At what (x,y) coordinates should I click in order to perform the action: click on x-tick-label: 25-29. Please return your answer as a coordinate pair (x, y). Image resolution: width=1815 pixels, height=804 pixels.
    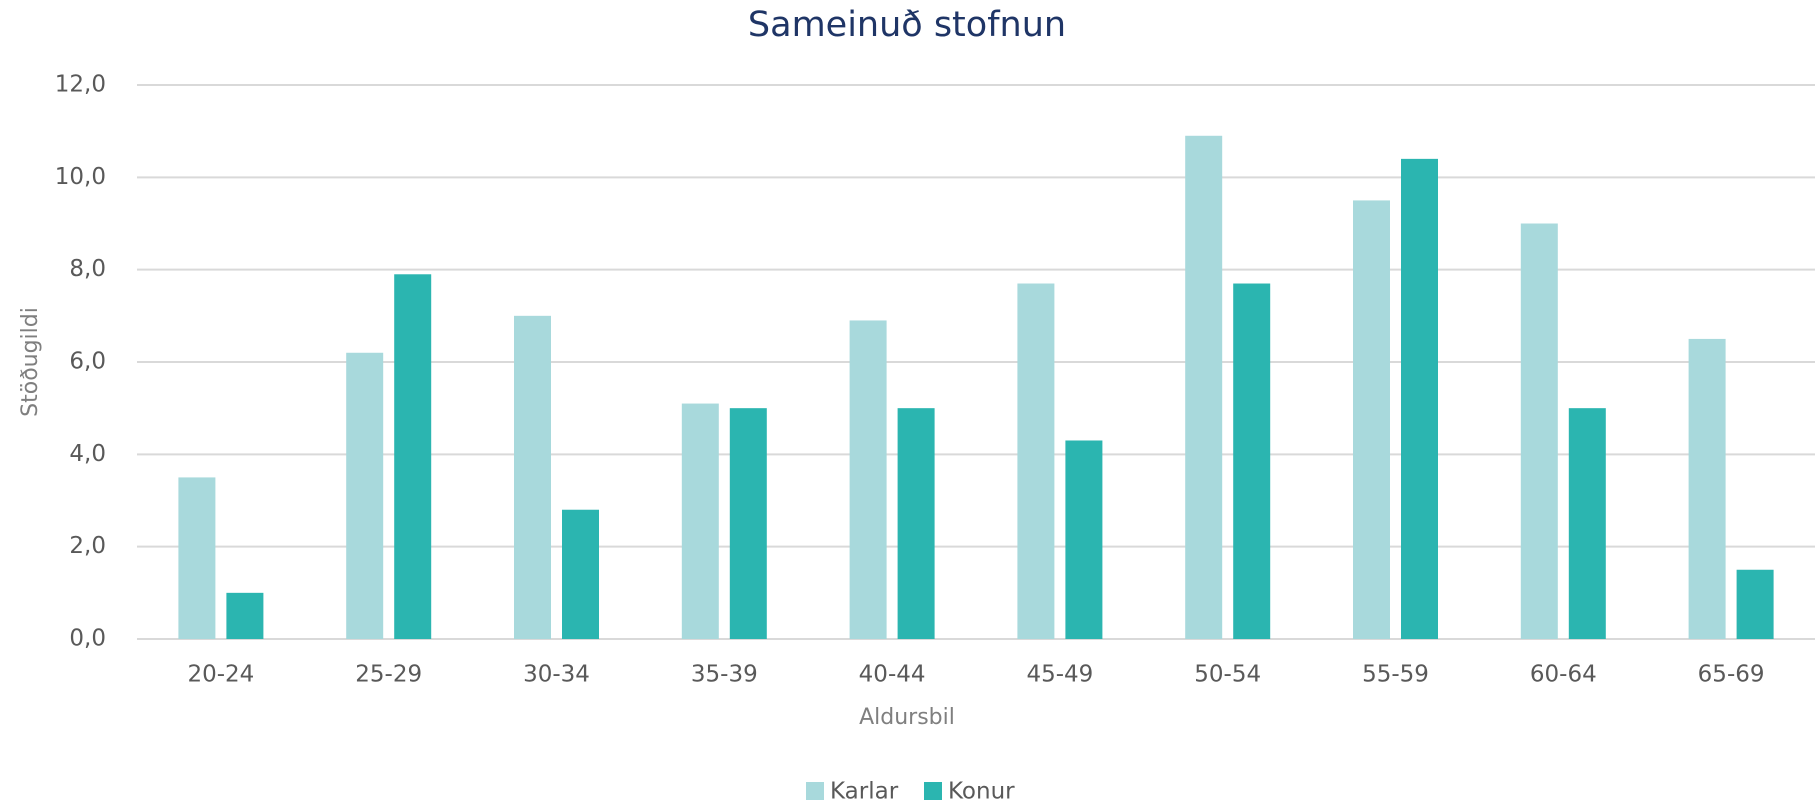
    Looking at the image, I should click on (388, 675).